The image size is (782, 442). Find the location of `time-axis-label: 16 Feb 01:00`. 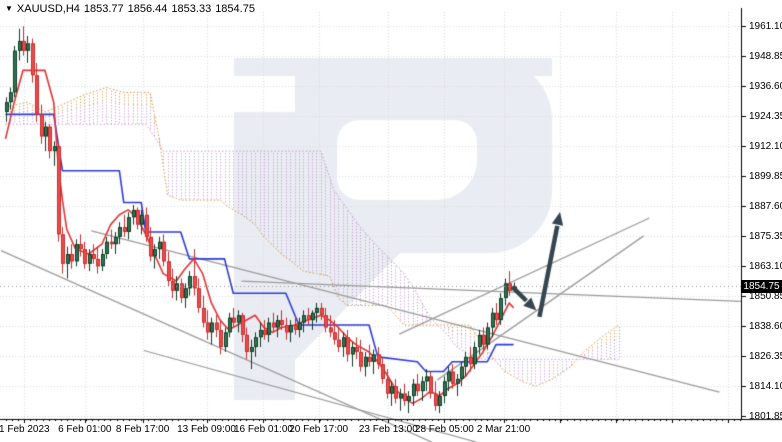

time-axis-label: 16 Feb 01:00 is located at coordinates (263, 429).